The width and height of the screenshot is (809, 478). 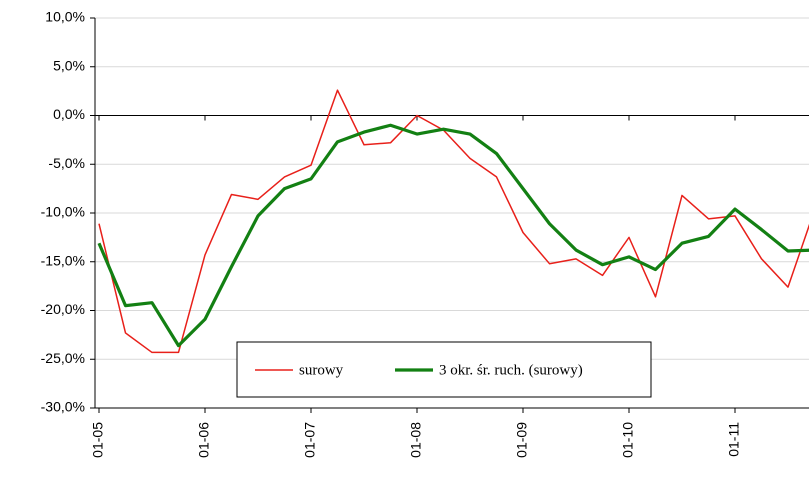 I want to click on y-tick-label: -20,0%, so click(x=63, y=309).